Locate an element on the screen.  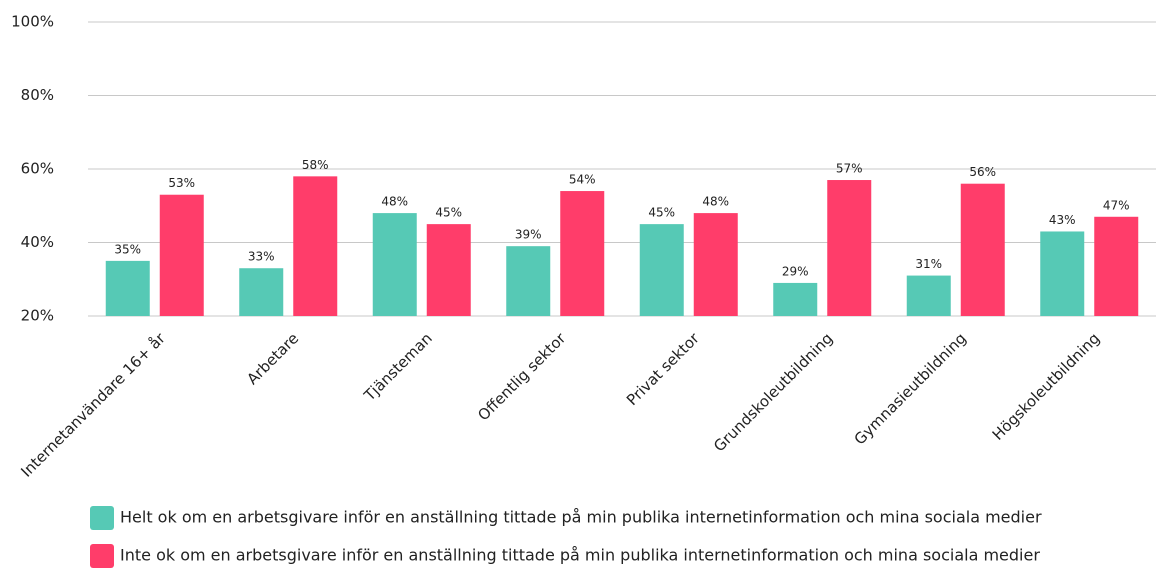
value-label: 47% is located at coordinates (1116, 205).